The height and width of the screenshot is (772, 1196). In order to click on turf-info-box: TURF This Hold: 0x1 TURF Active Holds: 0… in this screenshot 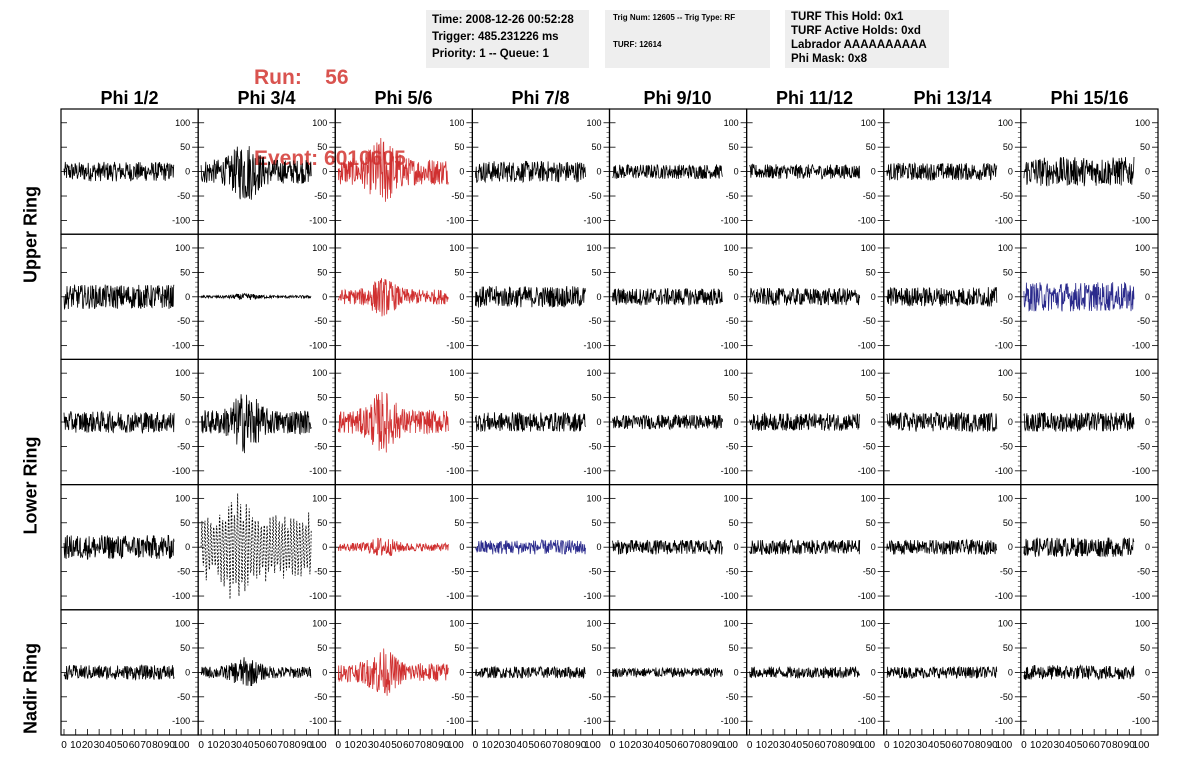, I will do `click(867, 39)`.